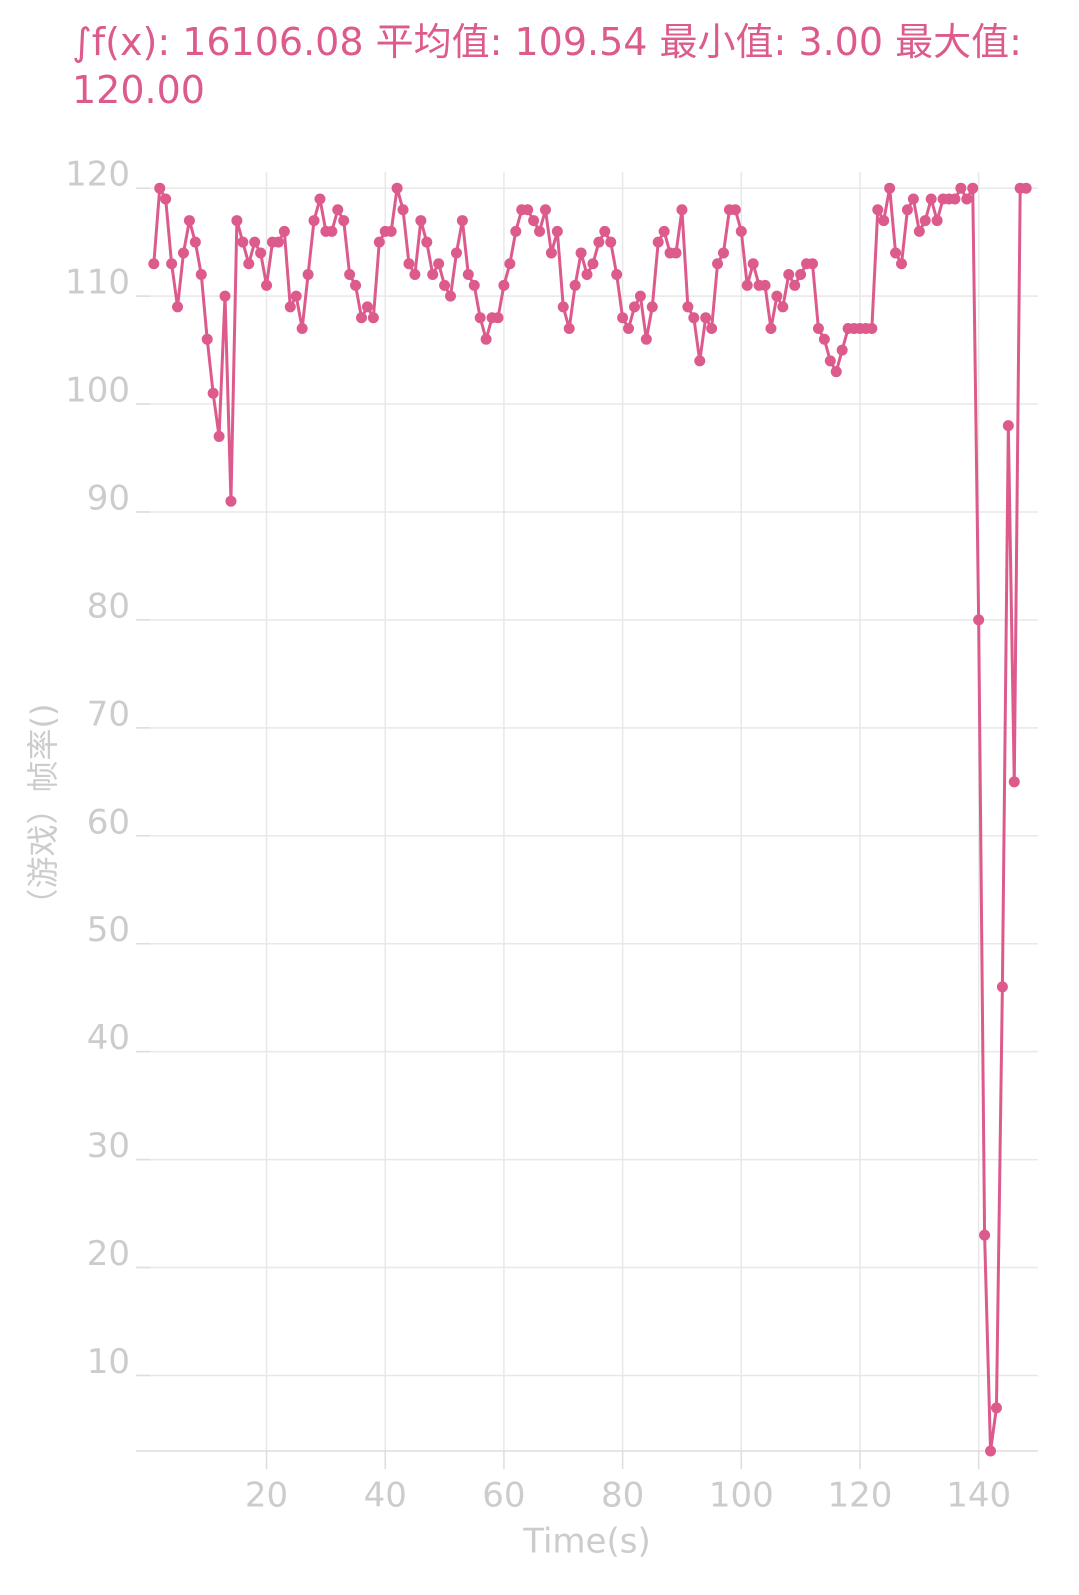 The image size is (1079, 1595). Describe the element at coordinates (108, 930) in the screenshot. I see `y-tick-label: 50` at that location.